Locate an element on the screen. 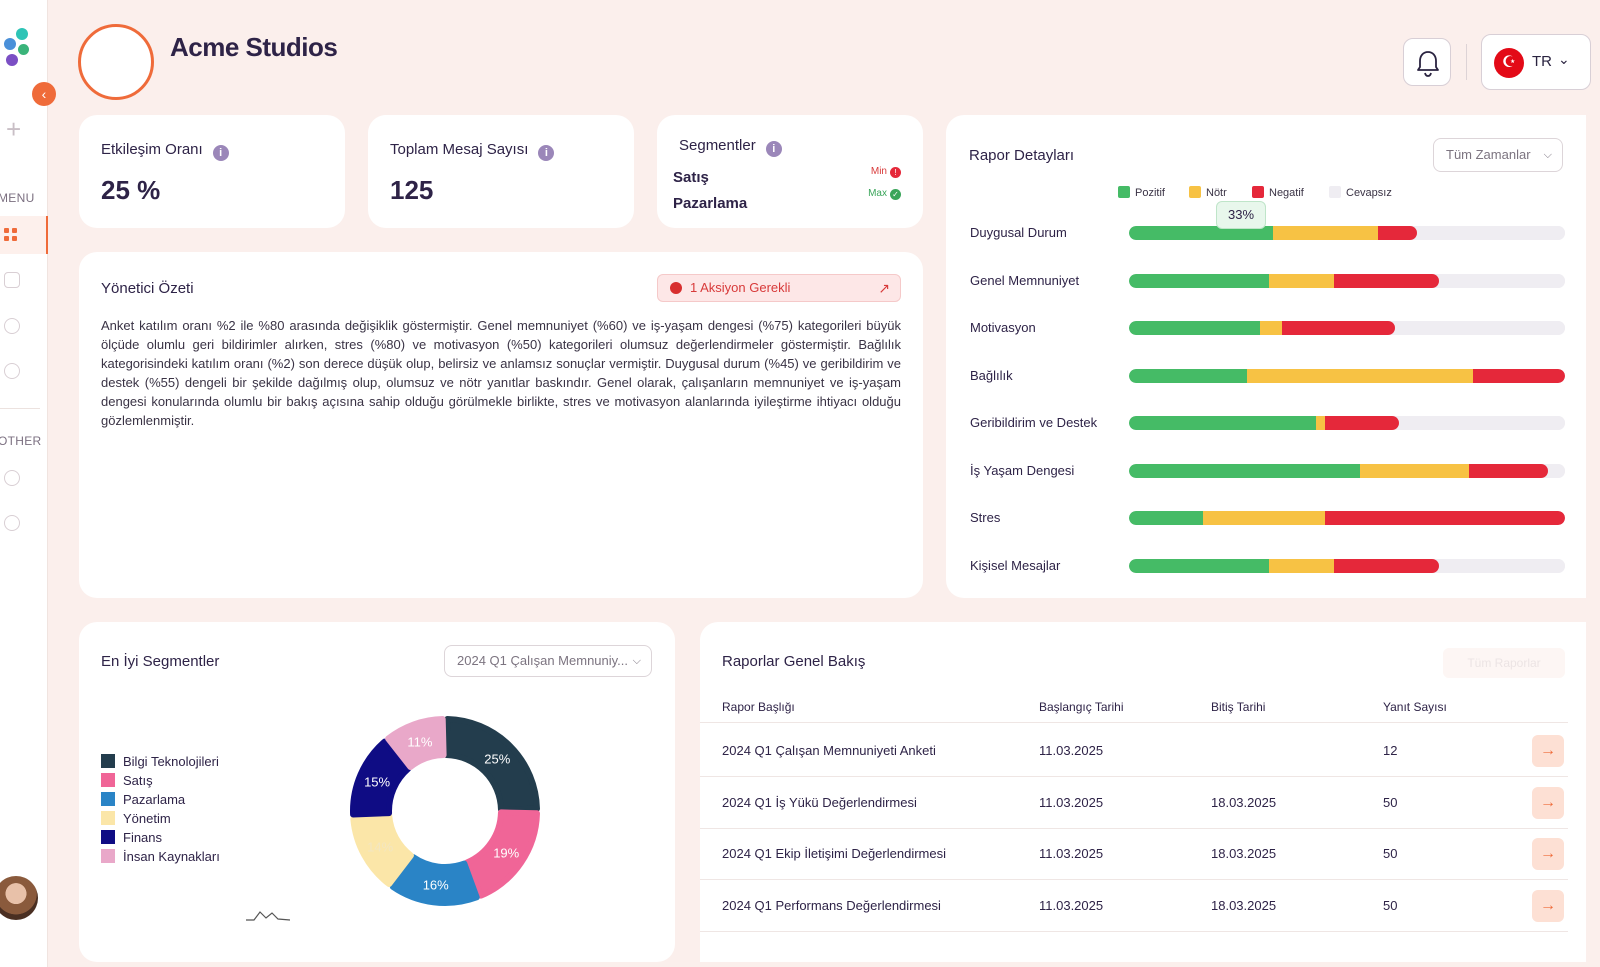 Image resolution: width=1600 pixels, height=967 pixels. dashboard-icon is located at coordinates (11, 235).